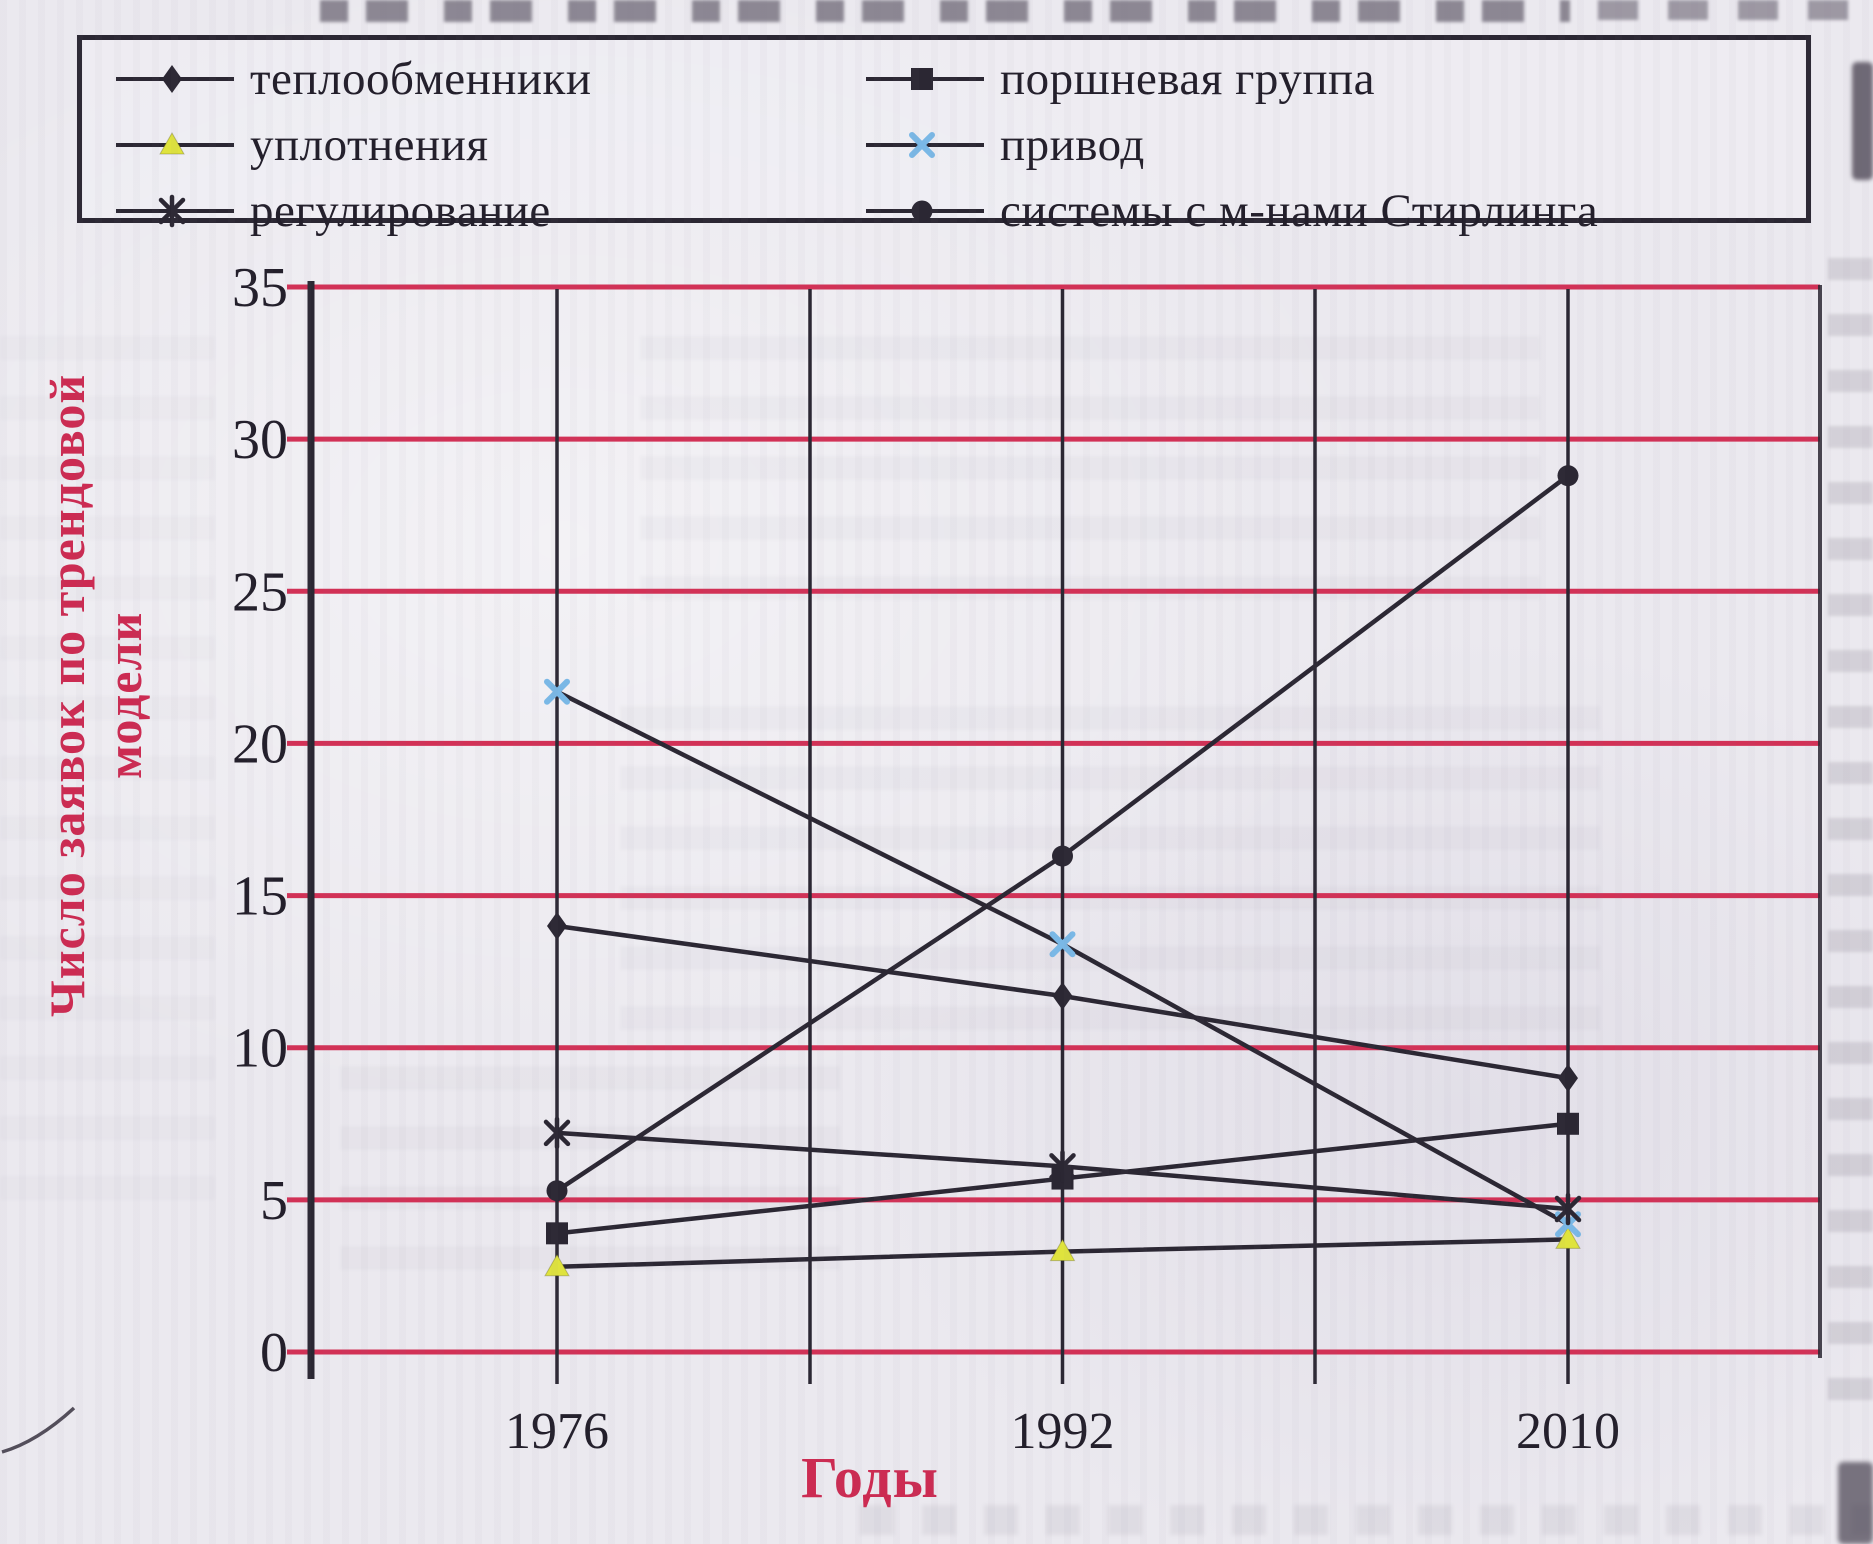 This screenshot has width=1873, height=1544. I want to click on x-tick-label: 1976, so click(557, 1431).